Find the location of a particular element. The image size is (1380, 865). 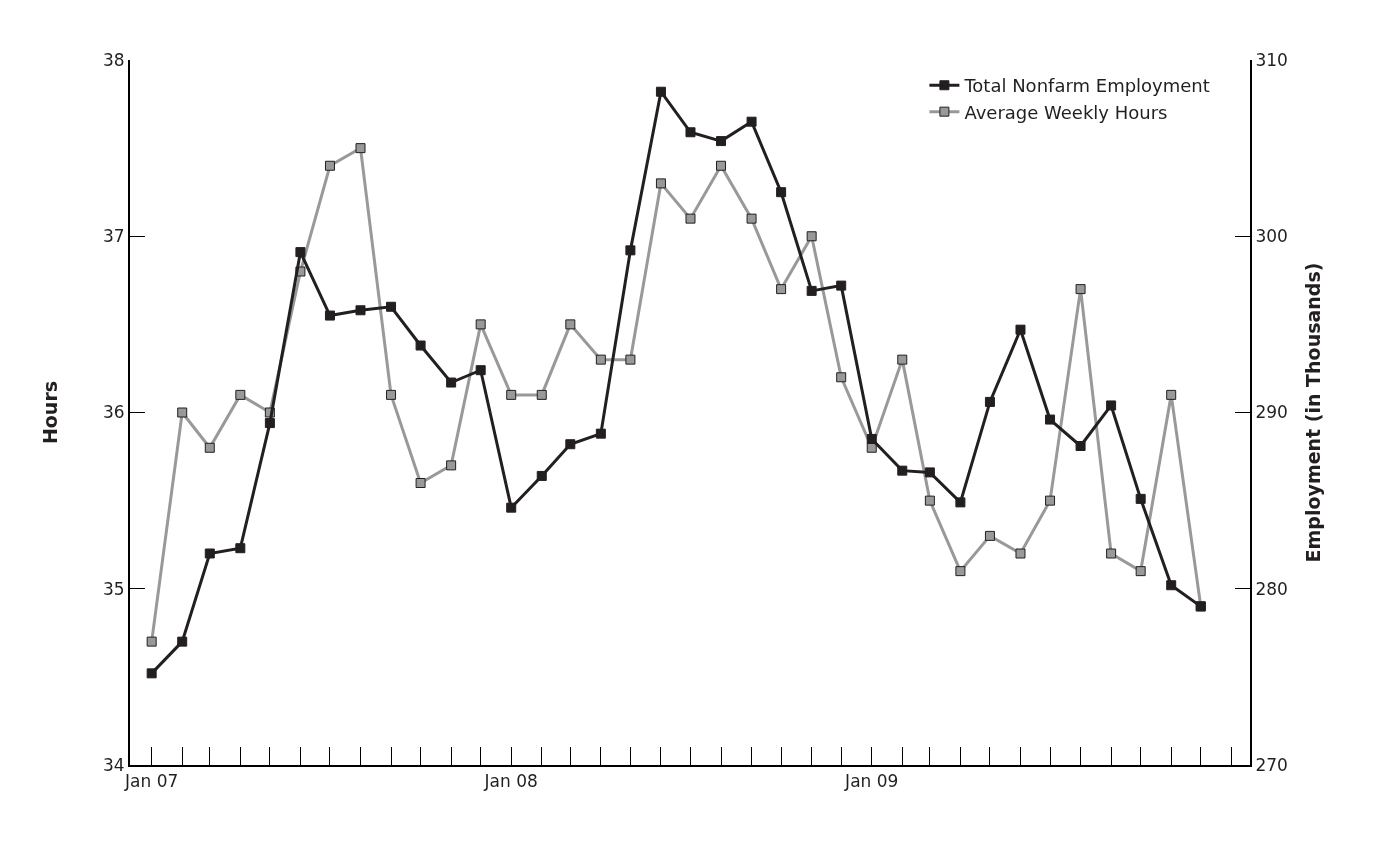

y2-tick-label: 280 is located at coordinates (1271, 588).